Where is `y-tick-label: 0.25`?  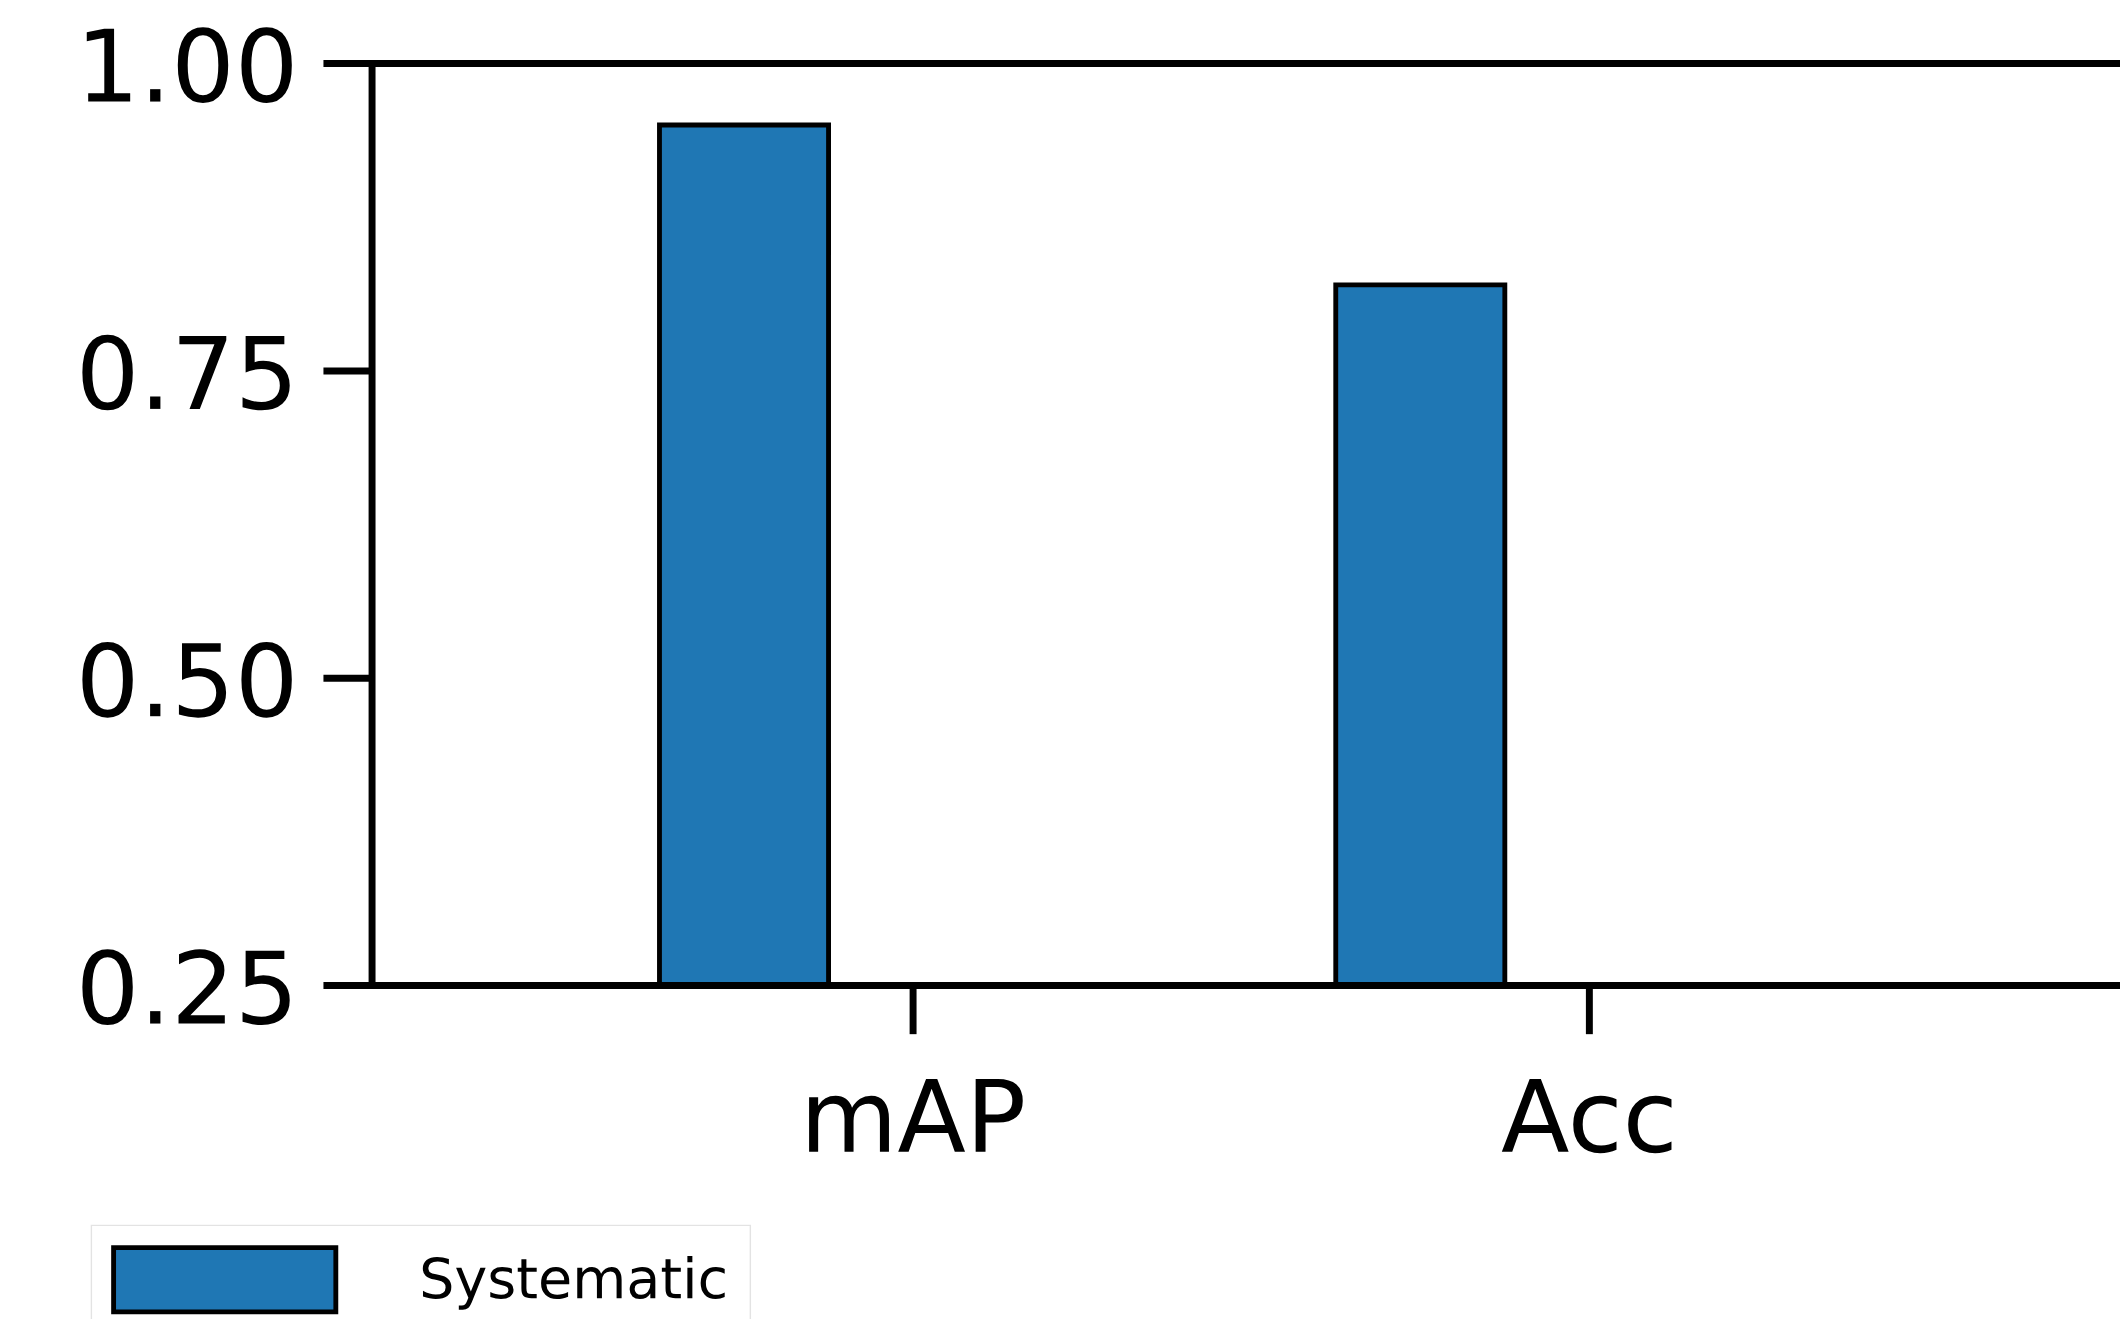
y-tick-label: 0.25 is located at coordinates (186, 987).